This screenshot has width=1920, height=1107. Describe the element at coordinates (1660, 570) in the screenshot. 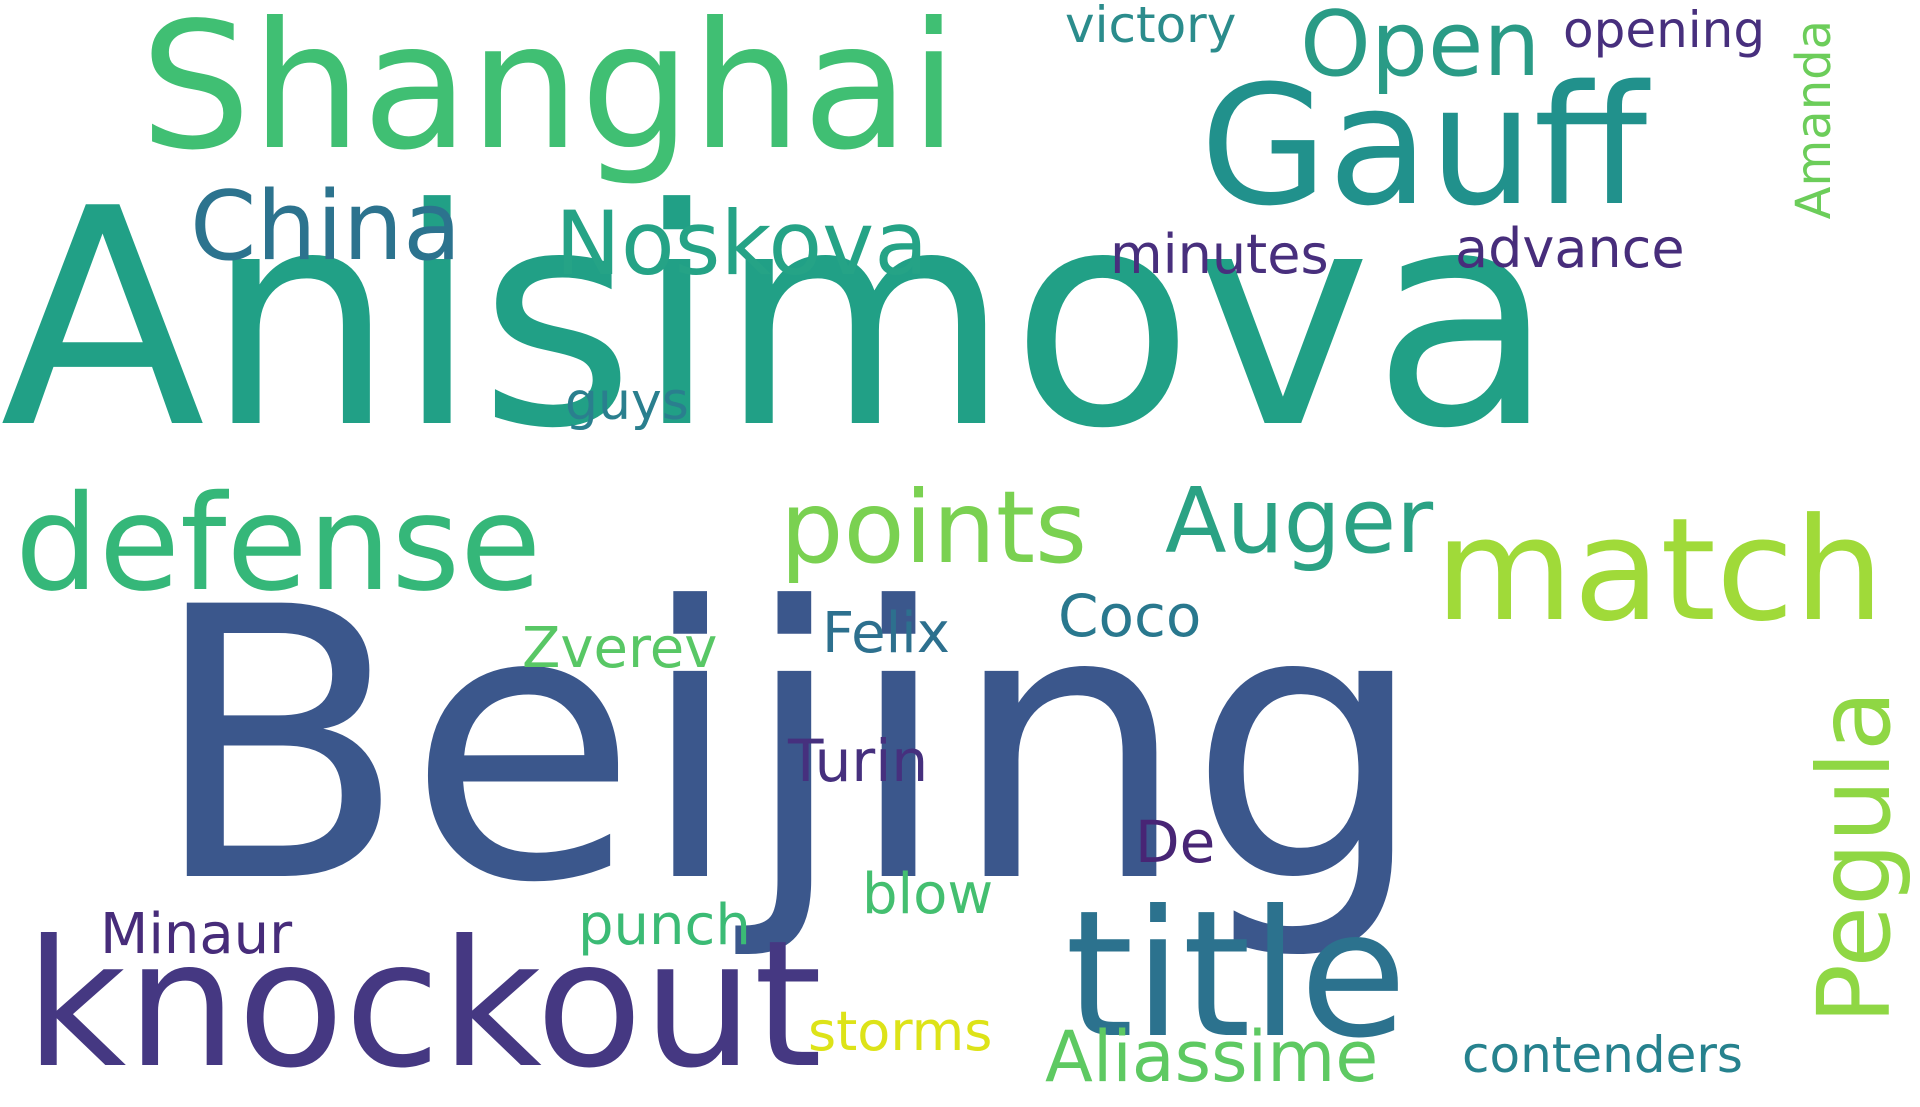

I see `word-match: match` at that location.